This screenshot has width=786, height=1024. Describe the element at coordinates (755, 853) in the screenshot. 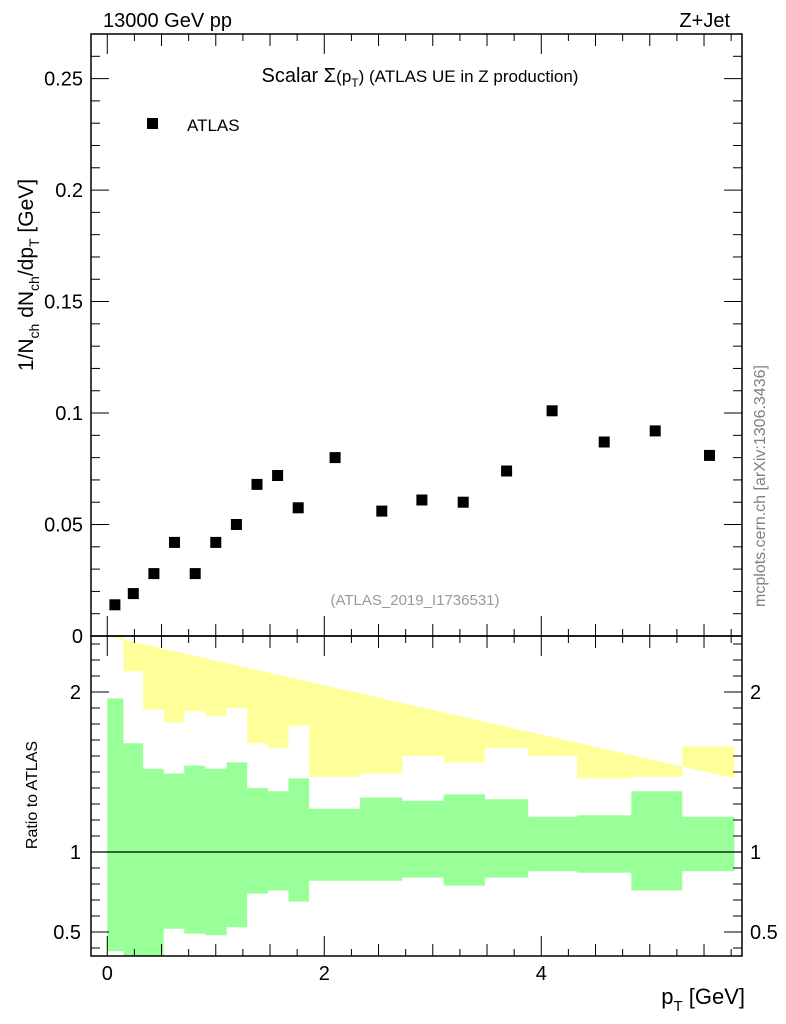

I see `ratio-y-tick-label-right: 1` at that location.